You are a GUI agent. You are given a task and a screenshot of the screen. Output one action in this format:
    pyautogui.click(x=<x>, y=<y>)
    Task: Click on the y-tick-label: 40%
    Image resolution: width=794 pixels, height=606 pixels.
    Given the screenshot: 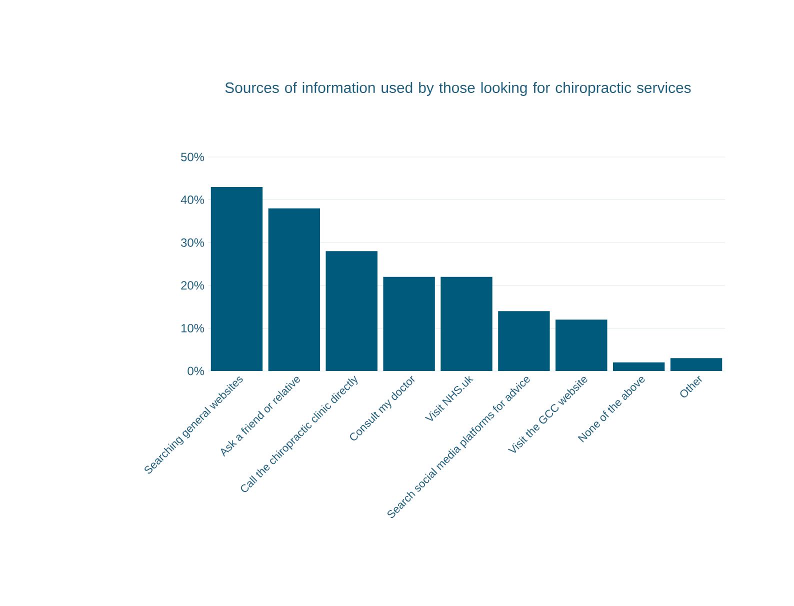 What is the action you would take?
    pyautogui.click(x=192, y=200)
    